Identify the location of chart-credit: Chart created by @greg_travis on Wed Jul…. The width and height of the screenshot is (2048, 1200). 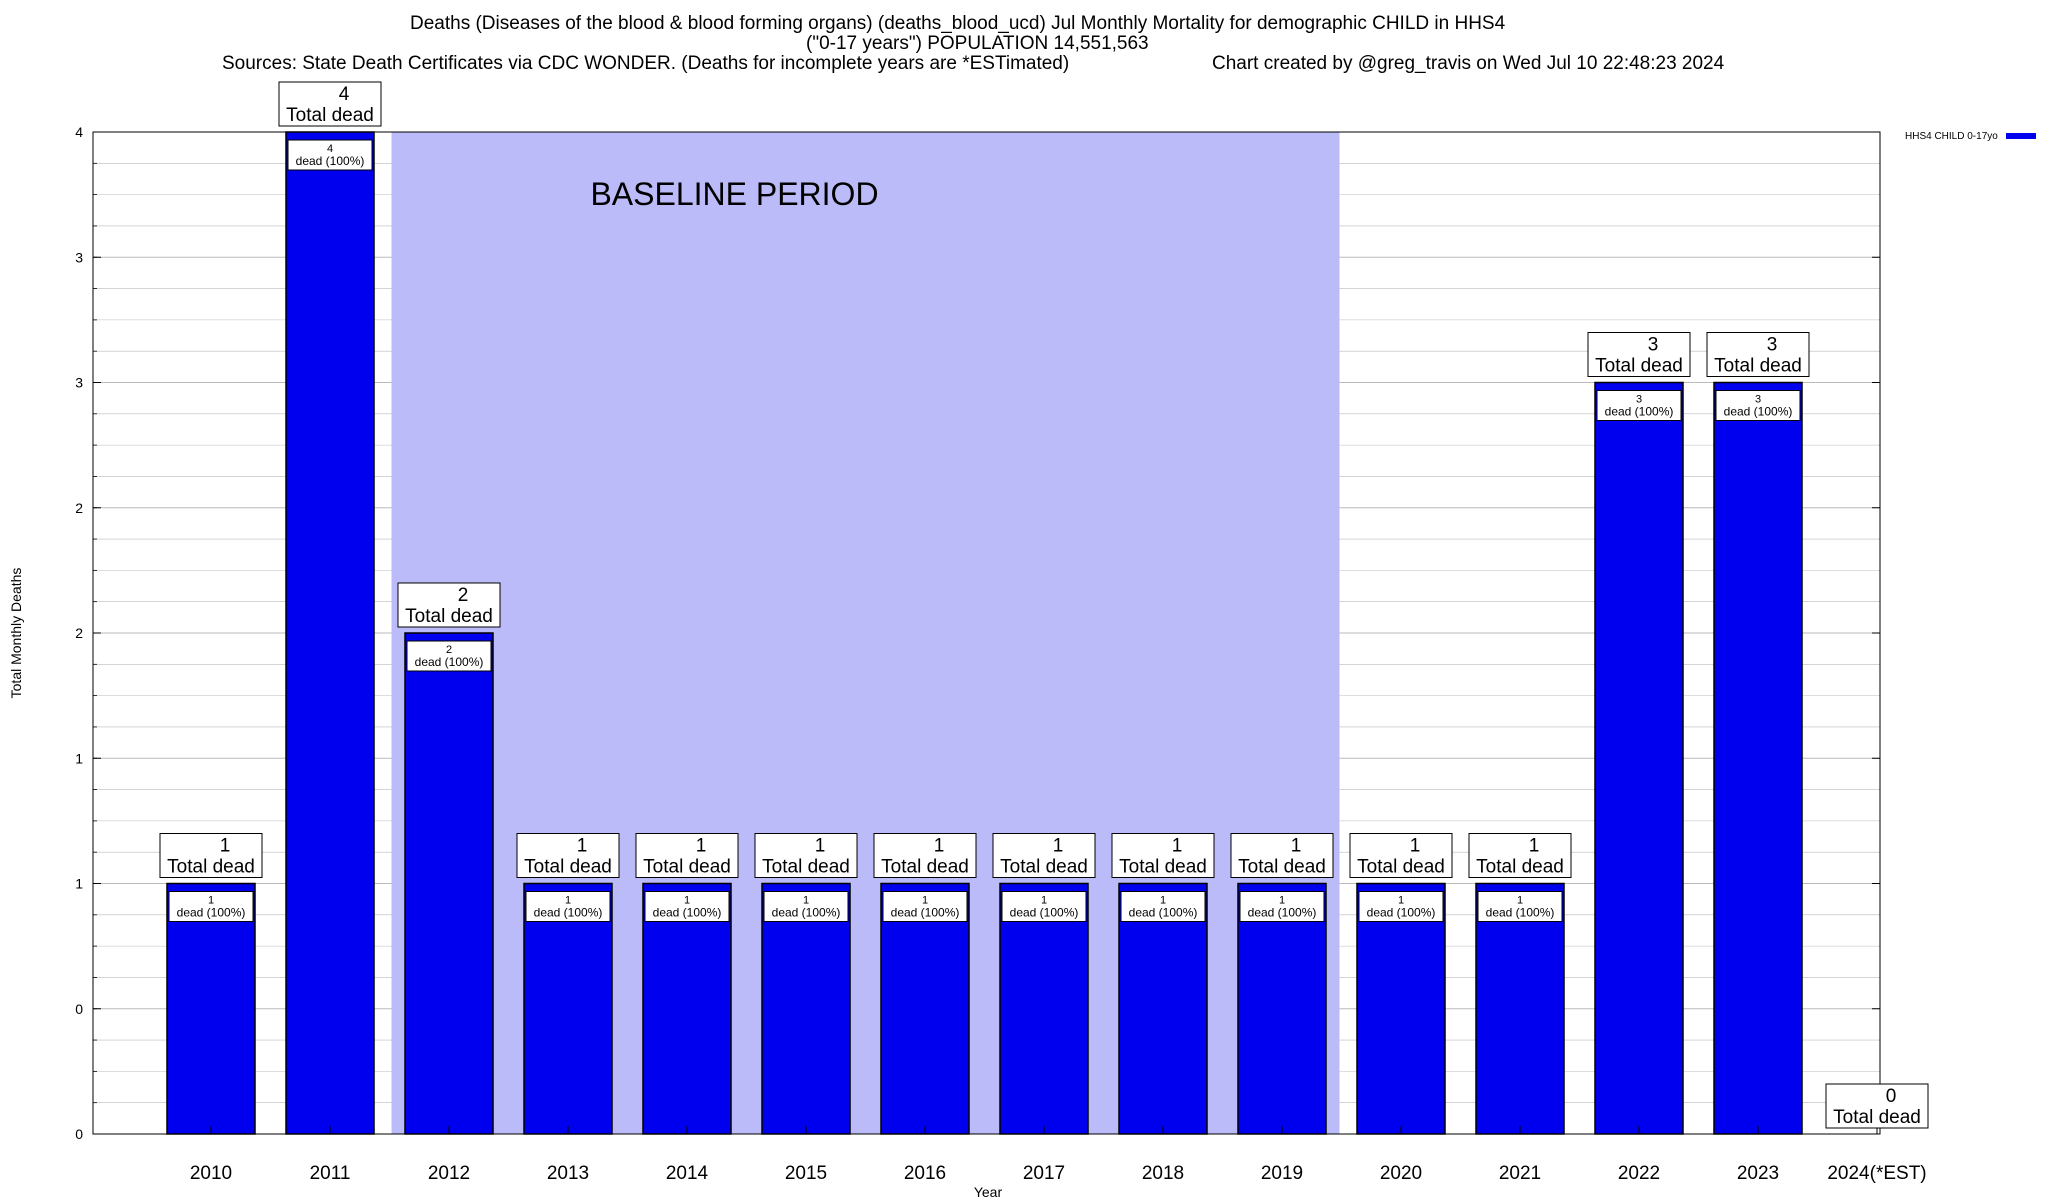
(1468, 63).